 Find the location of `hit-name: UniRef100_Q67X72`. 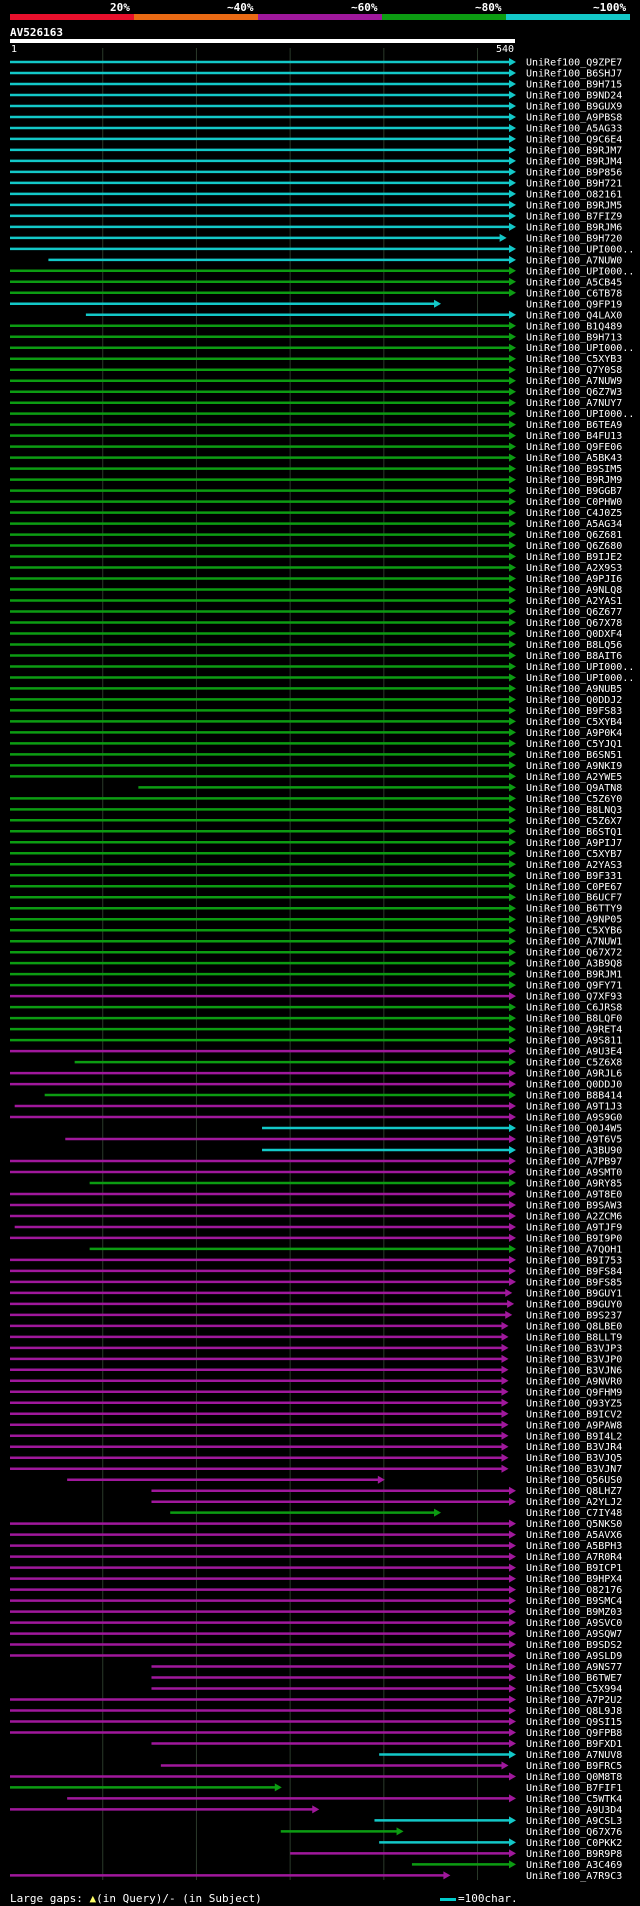

hit-name: UniRef100_Q67X72 is located at coordinates (574, 953).